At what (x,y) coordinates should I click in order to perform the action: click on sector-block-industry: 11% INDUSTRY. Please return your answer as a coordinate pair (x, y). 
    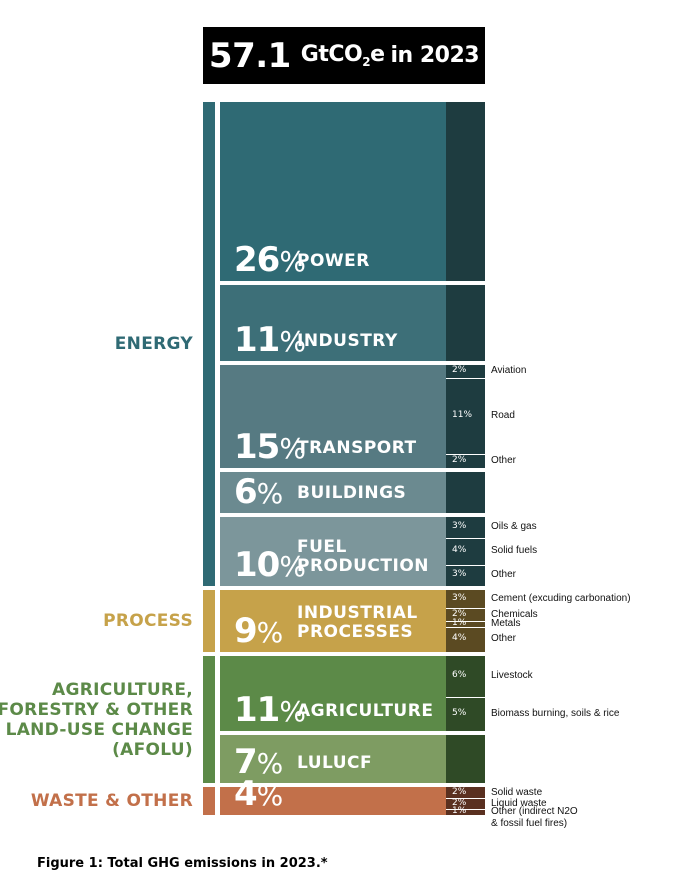
    Looking at the image, I should click on (333, 322).